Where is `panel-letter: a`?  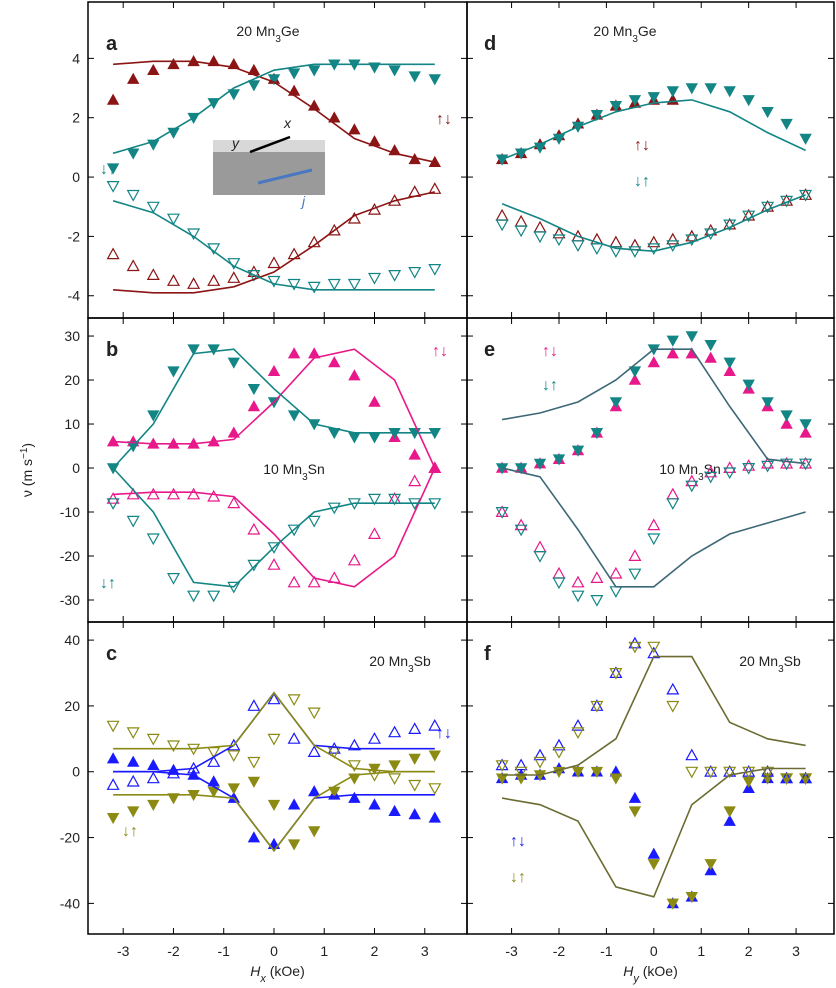
panel-letter: a is located at coordinates (112, 44).